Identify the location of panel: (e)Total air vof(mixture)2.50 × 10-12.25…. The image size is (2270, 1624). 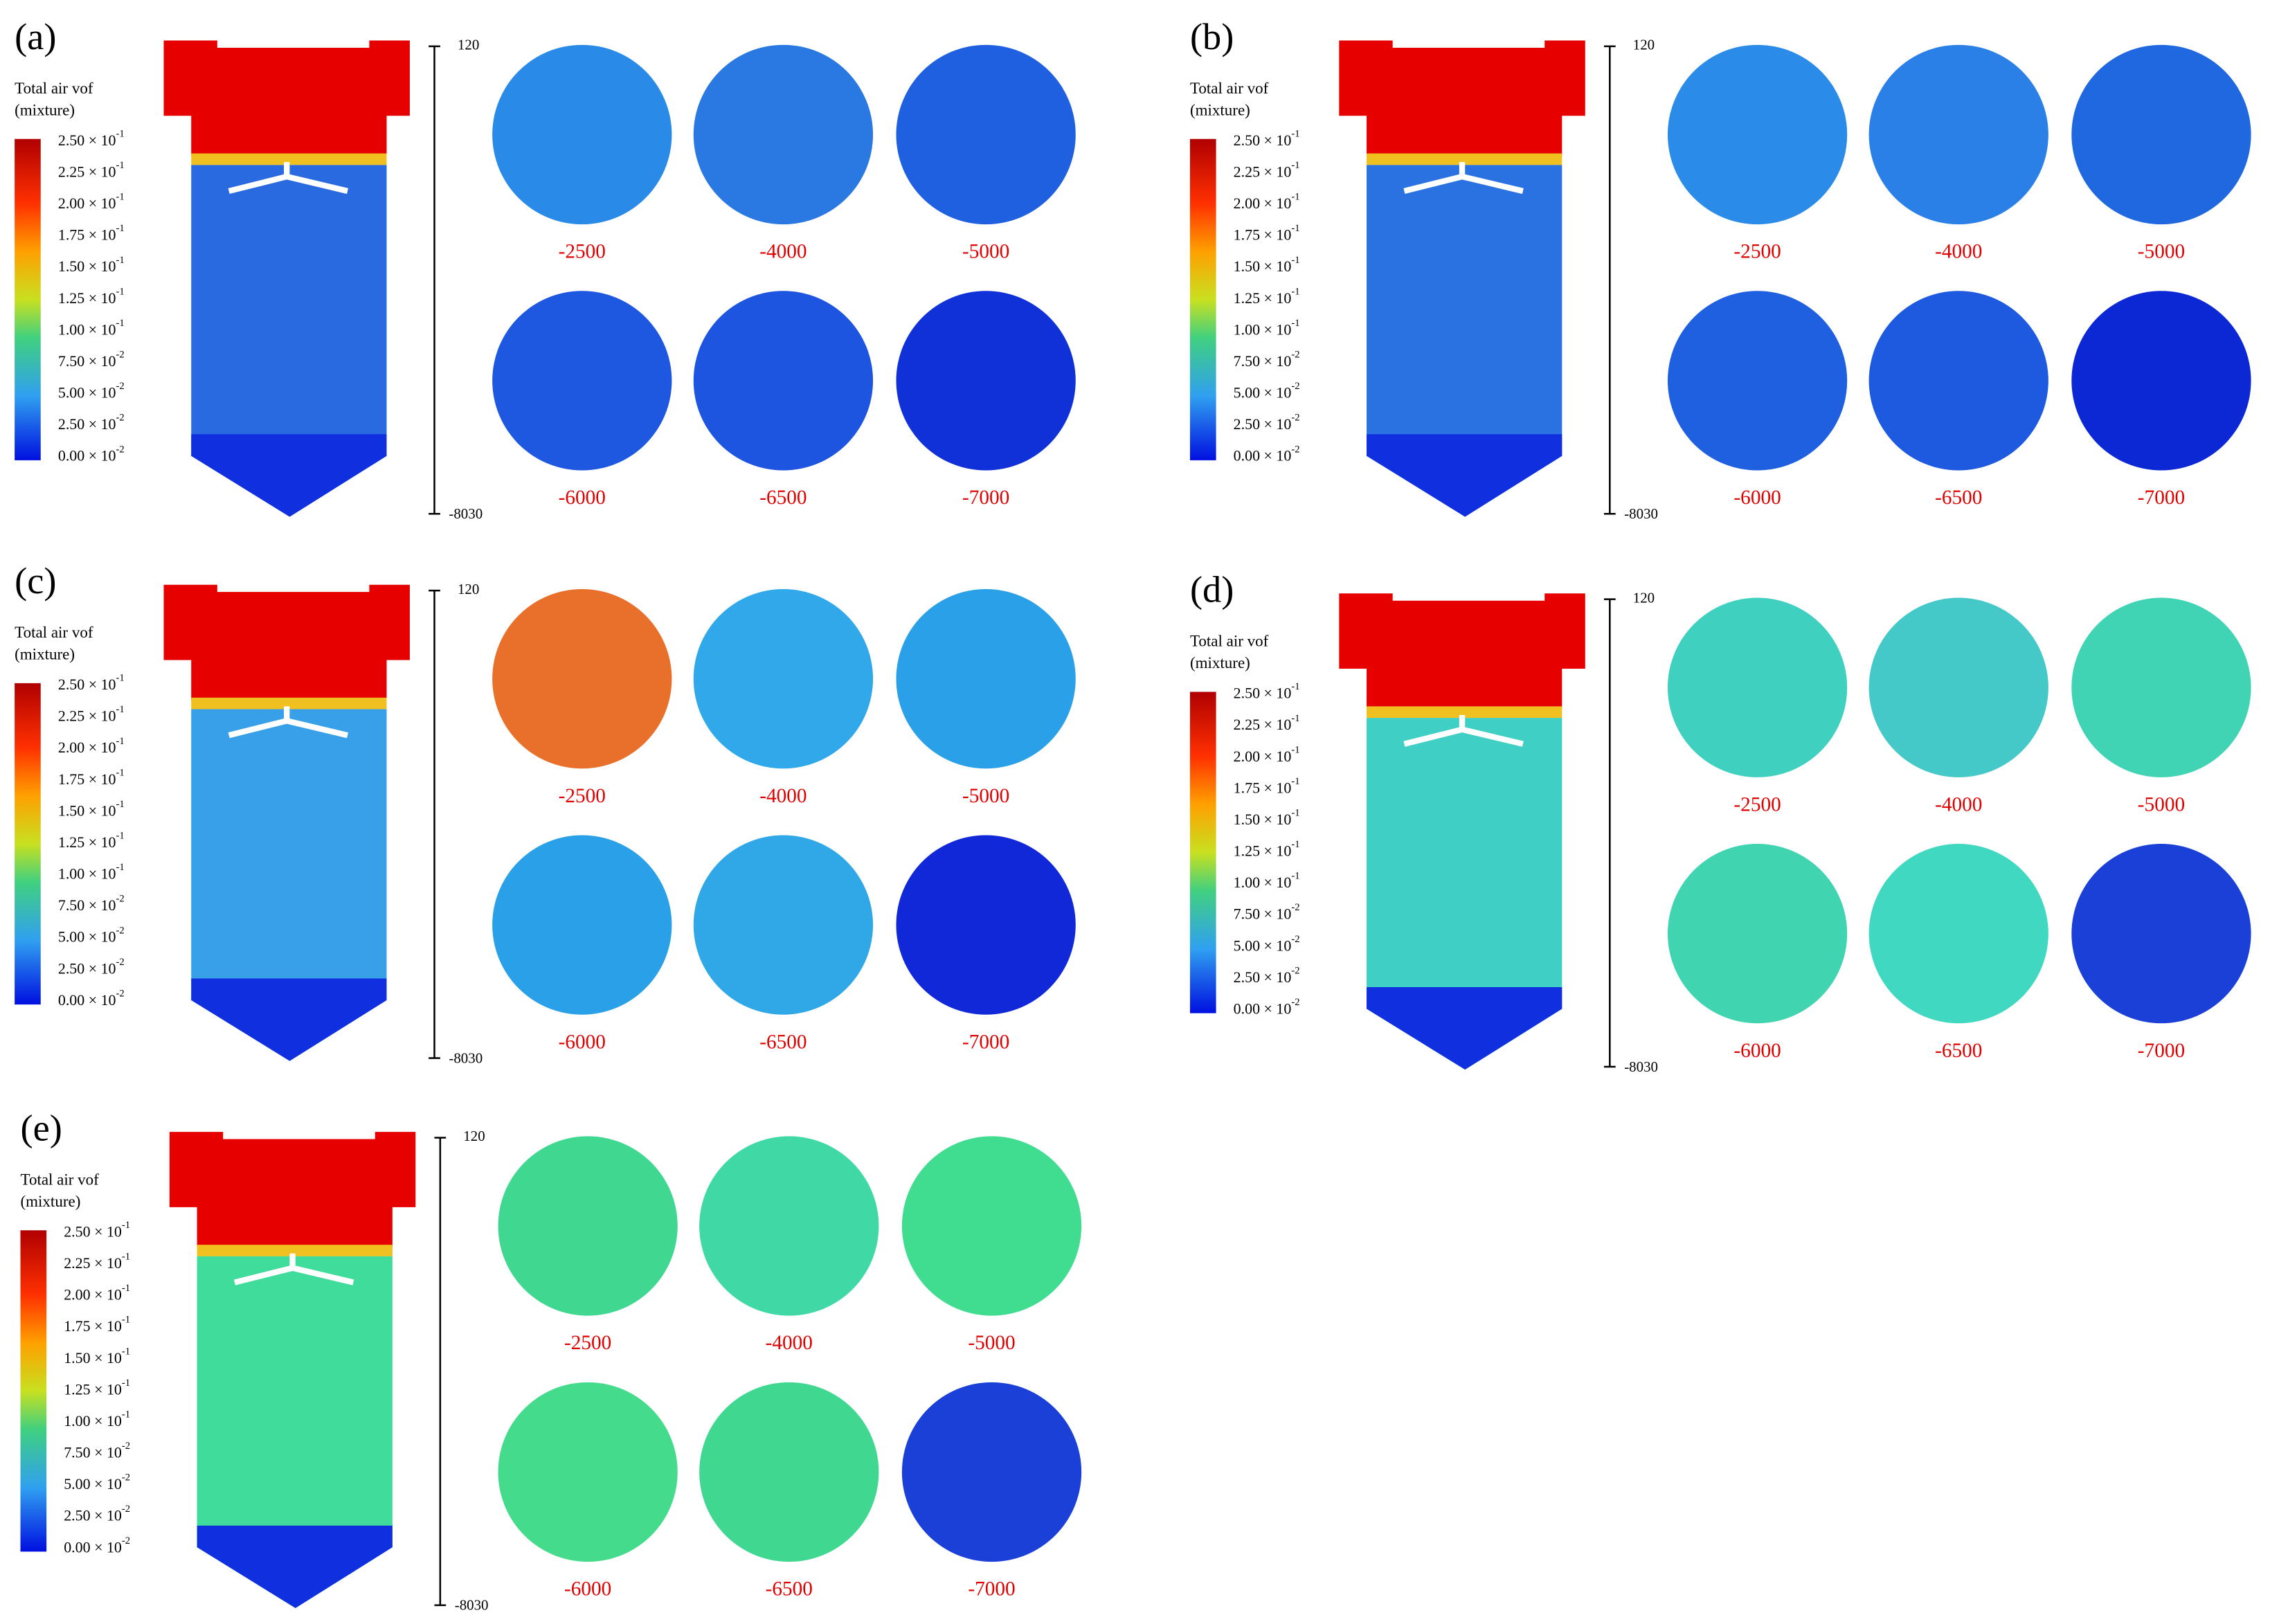
(551, 1361).